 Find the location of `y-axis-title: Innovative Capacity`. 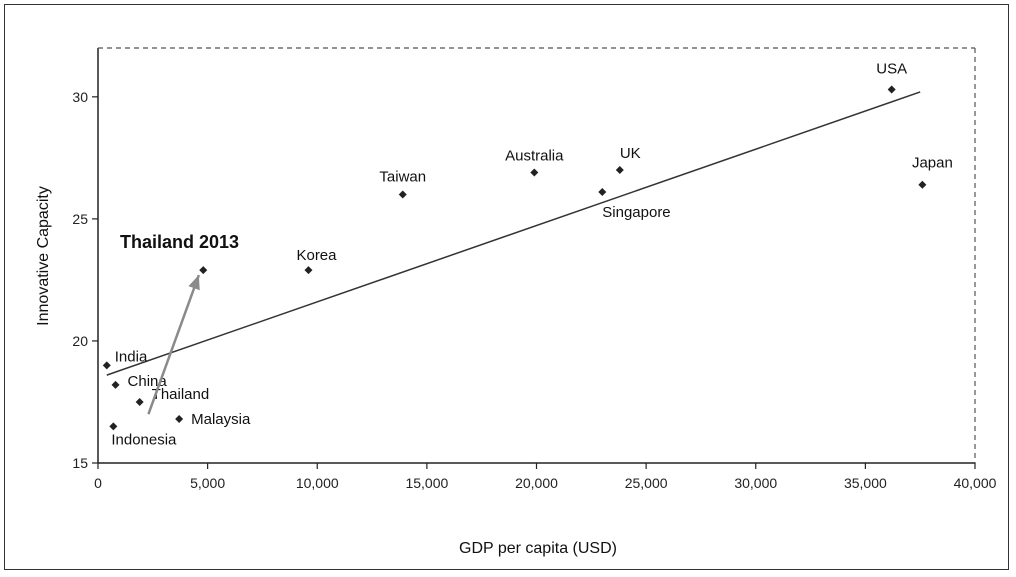

y-axis-title: Innovative Capacity is located at coordinates (43, 256).